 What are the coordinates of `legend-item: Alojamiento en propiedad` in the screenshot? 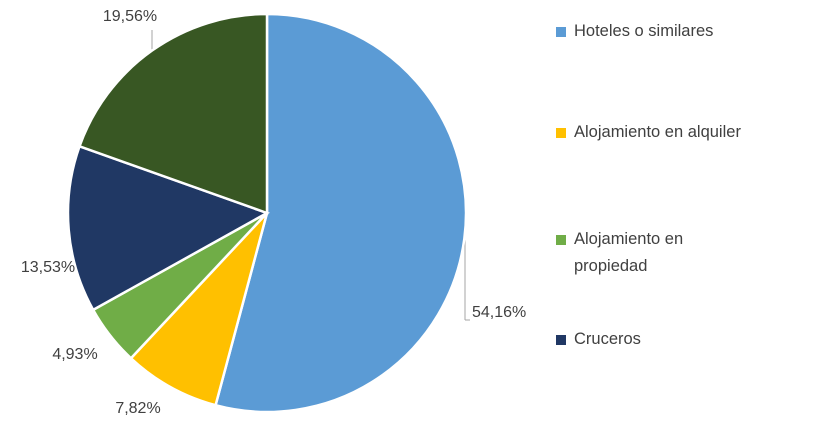 It's located at (641, 253).